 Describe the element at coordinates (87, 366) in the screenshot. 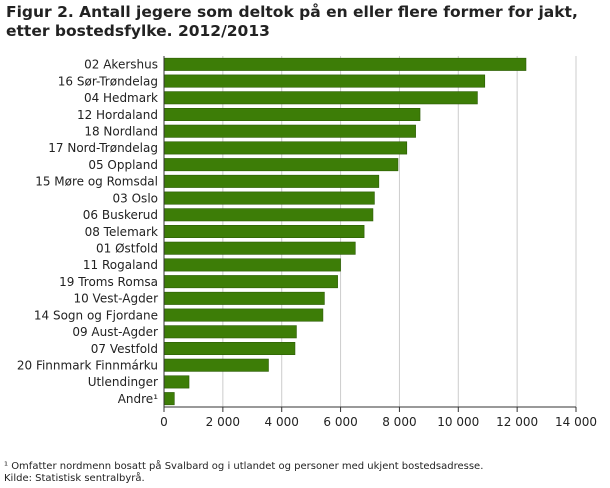

I see `category-label: 20 Finnmark Finnmárku` at that location.